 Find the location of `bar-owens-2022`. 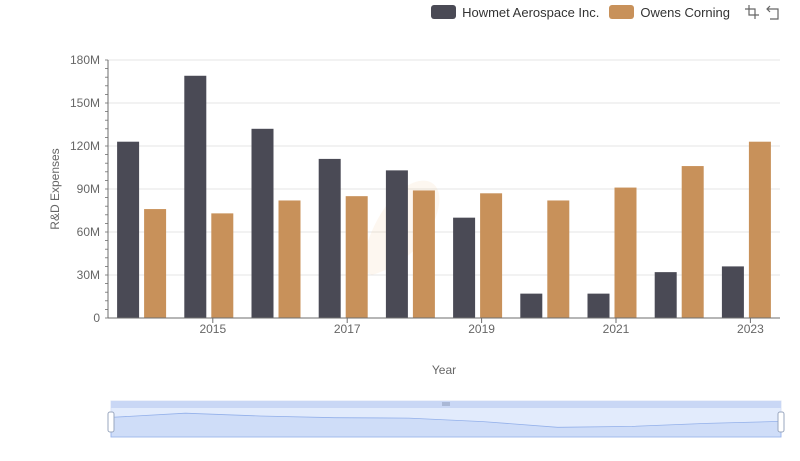

bar-owens-2022 is located at coordinates (692, 242).